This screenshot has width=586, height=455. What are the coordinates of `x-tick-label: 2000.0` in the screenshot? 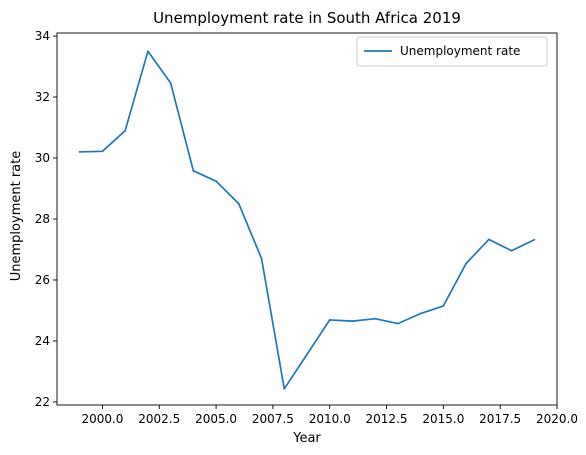 It's located at (102, 419).